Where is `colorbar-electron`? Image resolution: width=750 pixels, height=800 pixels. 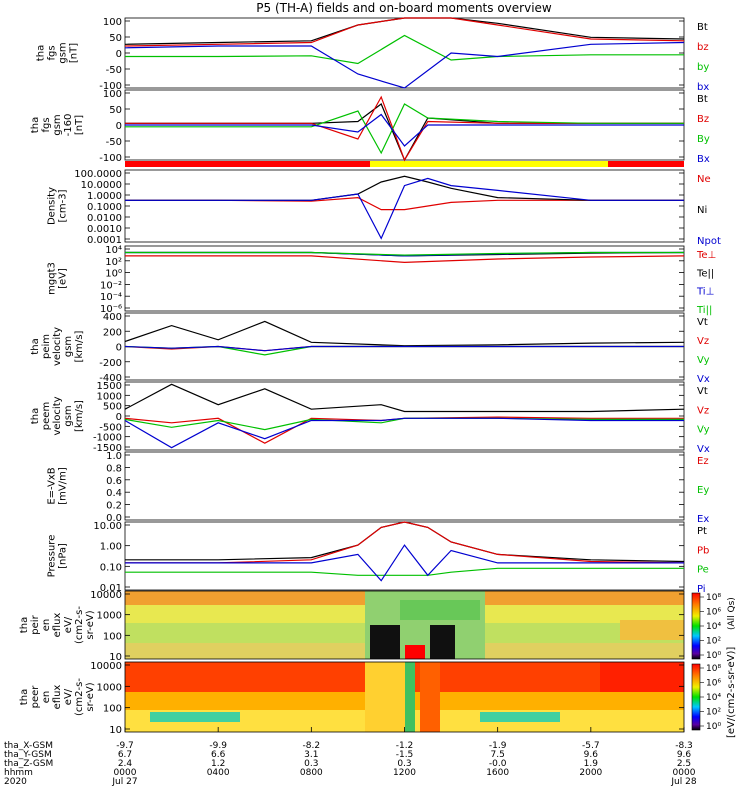
colorbar-electron is located at coordinates (696, 697).